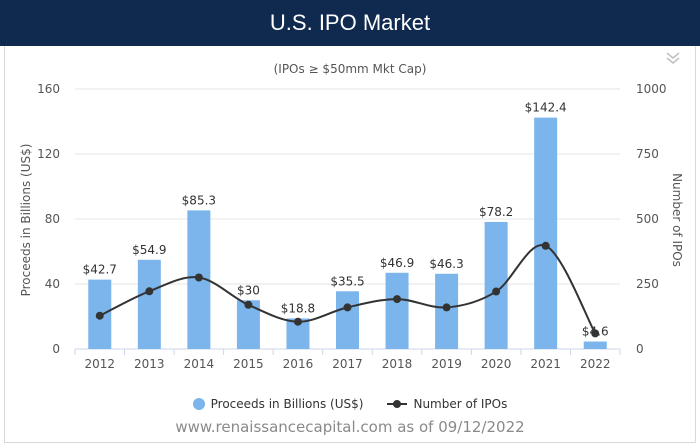  Describe the element at coordinates (99, 364) in the screenshot. I see `x-tick-label: 2012` at that location.